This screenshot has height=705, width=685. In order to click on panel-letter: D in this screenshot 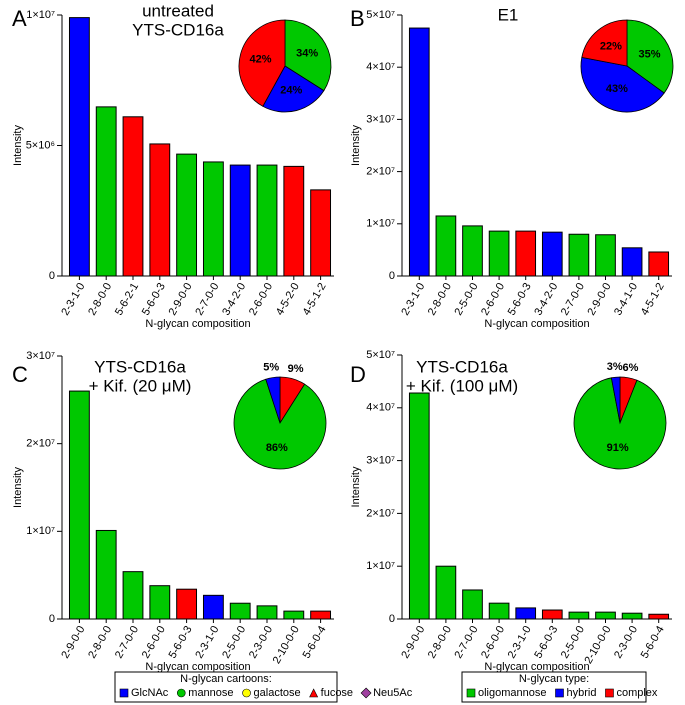, I will do `click(358, 374)`.